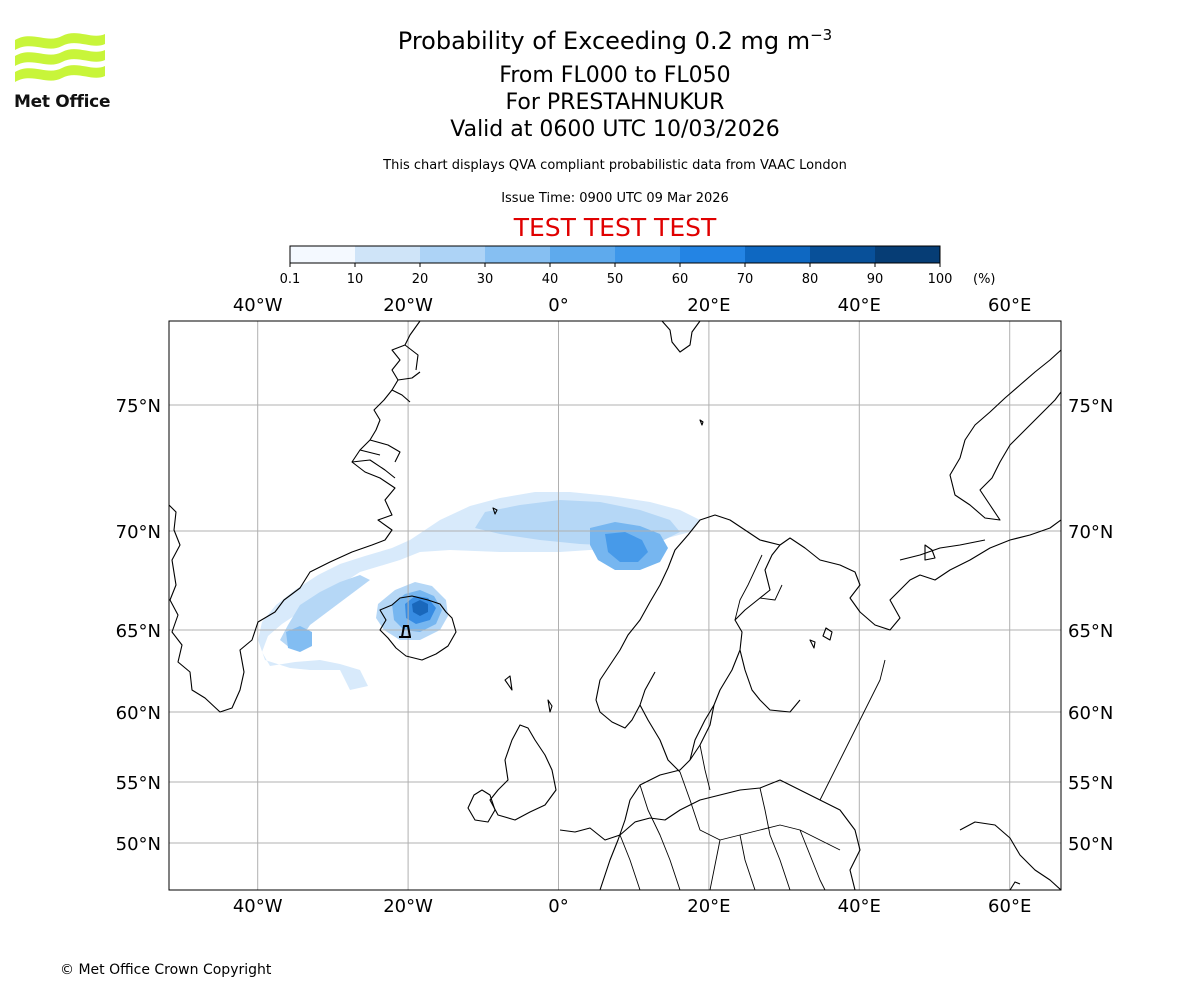 The image size is (1200, 1000). I want to click on chart-title: Probability of Exceeding 0.2 mg m−3, so click(615, 40).